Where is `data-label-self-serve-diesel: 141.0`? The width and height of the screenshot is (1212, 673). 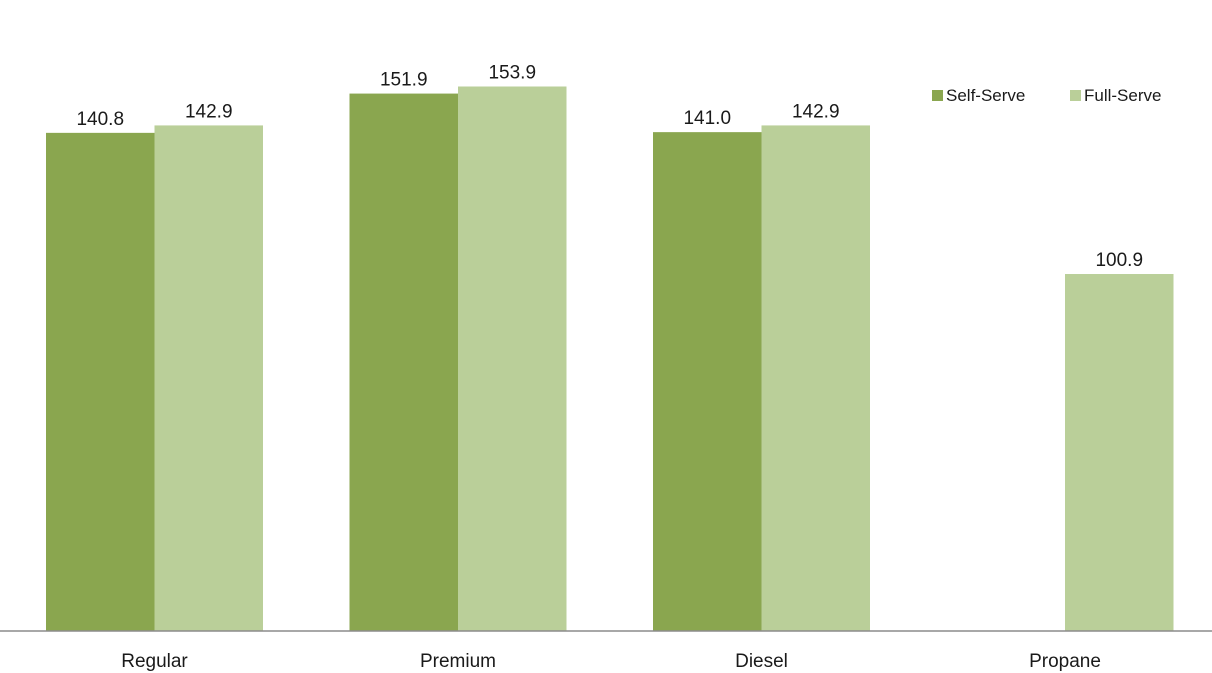 data-label-self-serve-diesel: 141.0 is located at coordinates (707, 118).